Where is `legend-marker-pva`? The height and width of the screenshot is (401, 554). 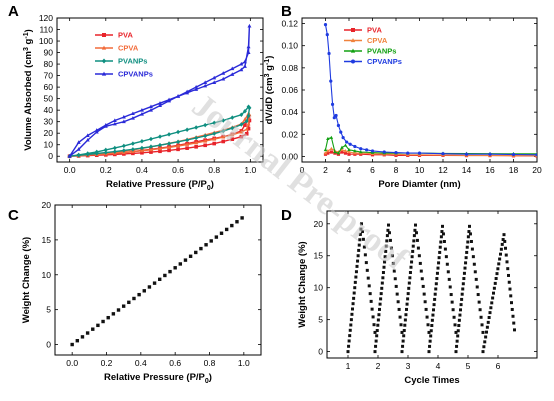
legend-marker-pva is located at coordinates (353, 30).